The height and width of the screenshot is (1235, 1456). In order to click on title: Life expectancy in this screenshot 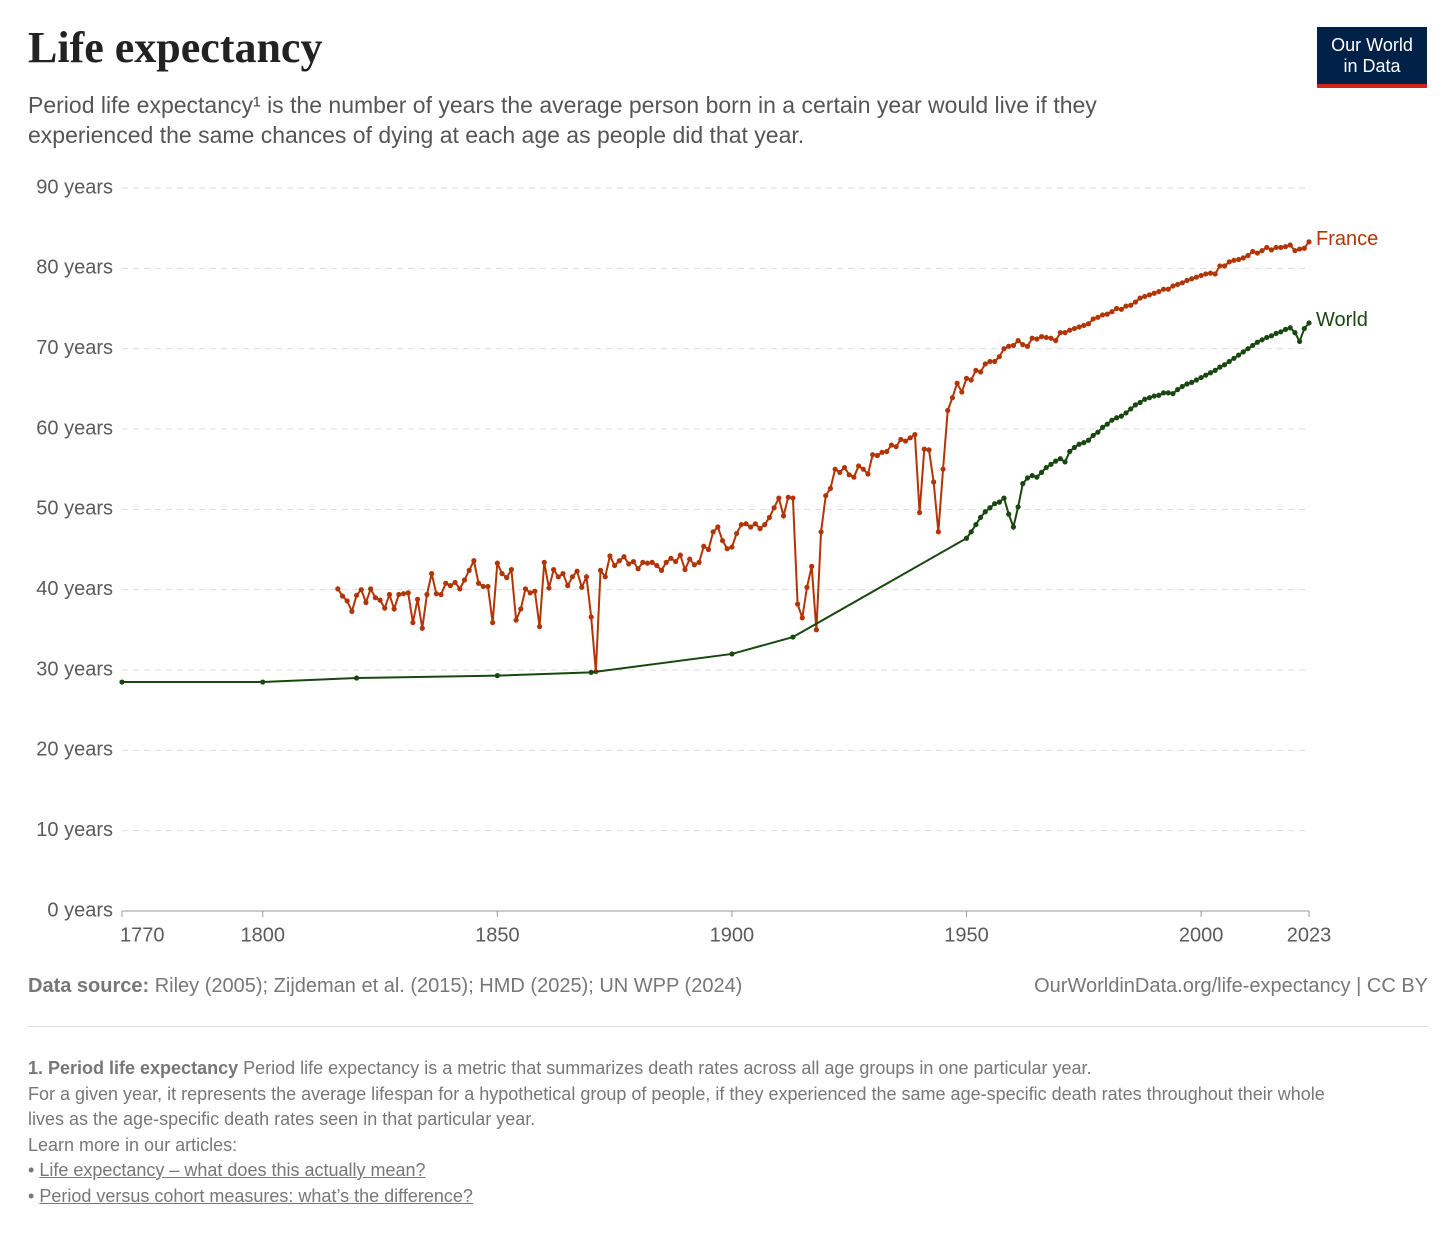, I will do `click(175, 47)`.